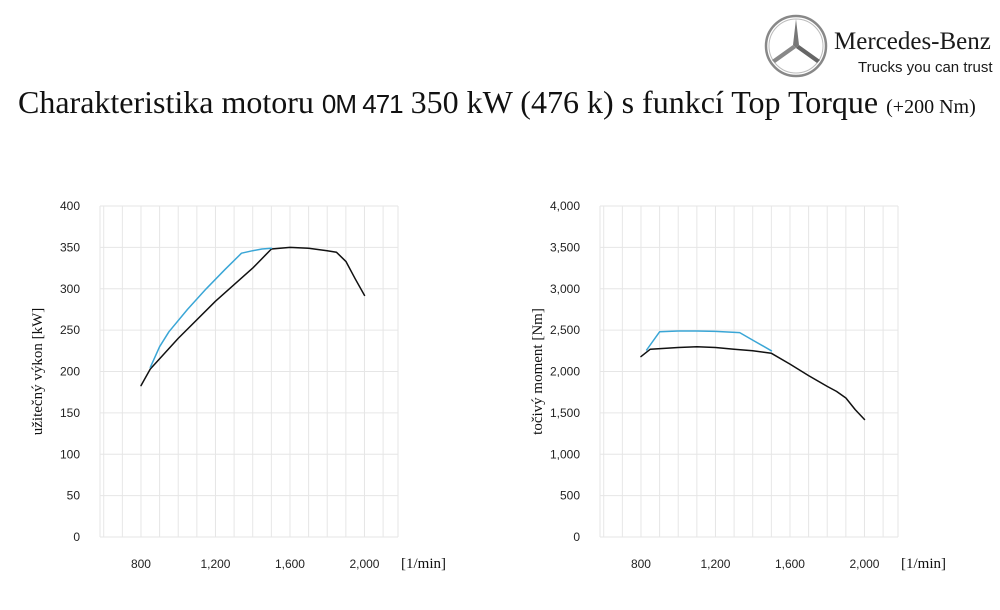  Describe the element at coordinates (565, 454) in the screenshot. I see `y-tick-label: 1,000` at that location.